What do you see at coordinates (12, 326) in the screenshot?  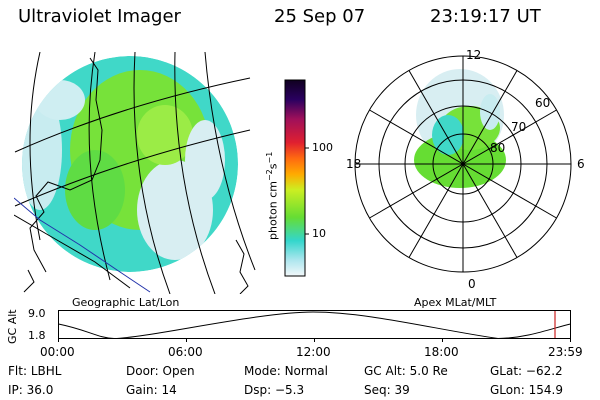 I see `orbit-axis-title: GC Alt` at bounding box center [12, 326].